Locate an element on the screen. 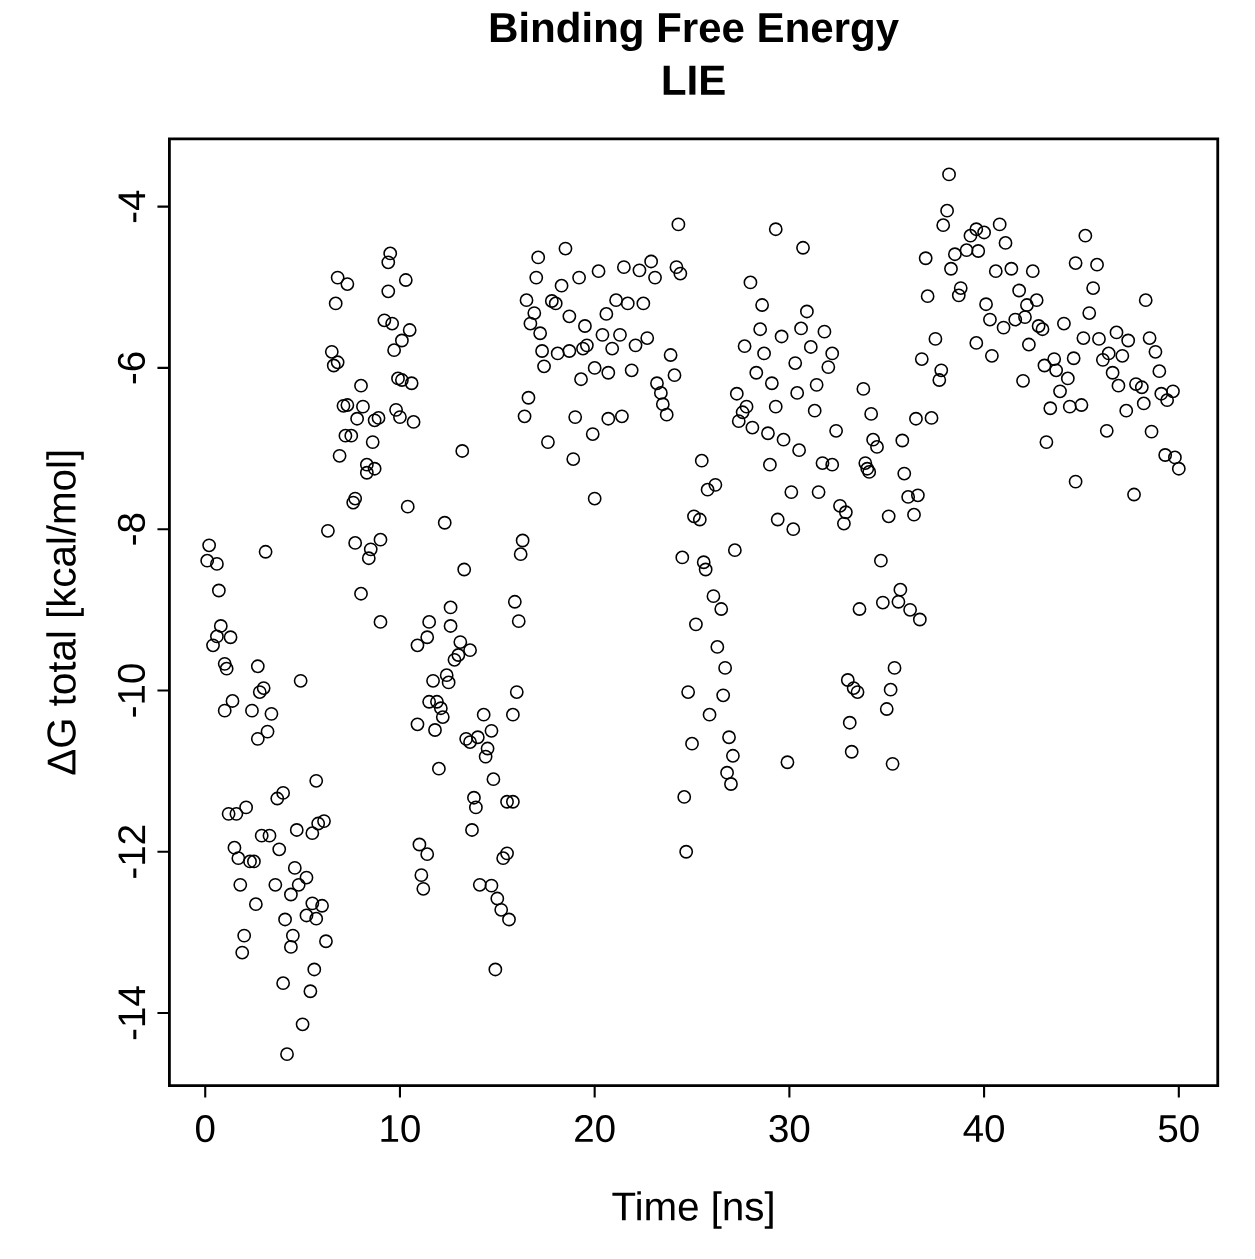  y-tick-label: -14 is located at coordinates (132, 1013).